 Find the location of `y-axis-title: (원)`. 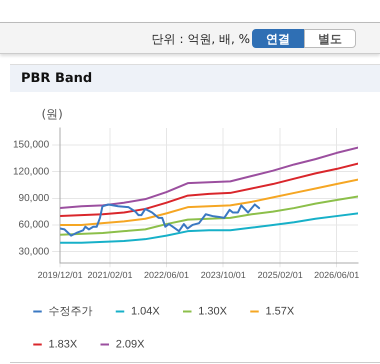

y-axis-title: (원) is located at coordinates (52, 114).